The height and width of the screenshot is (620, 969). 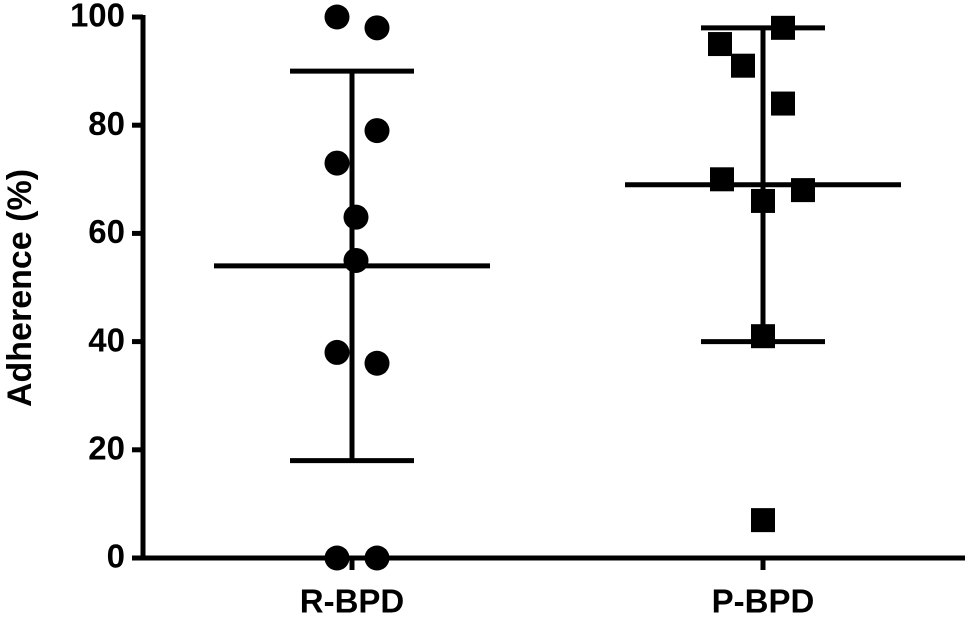 I want to click on y-tick-label: 20, so click(x=106, y=448).